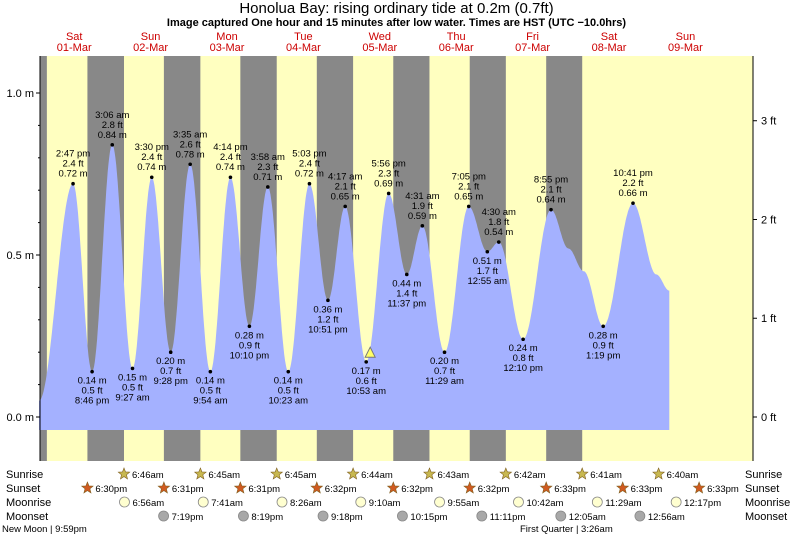 The width and height of the screenshot is (793, 538). What do you see at coordinates (379, 48) in the screenshot?
I see `day-date-label: 05-Mar` at bounding box center [379, 48].